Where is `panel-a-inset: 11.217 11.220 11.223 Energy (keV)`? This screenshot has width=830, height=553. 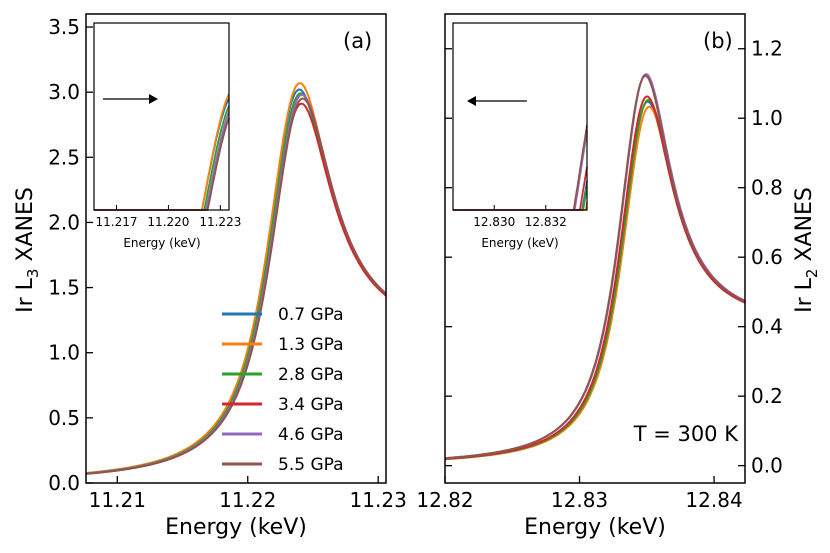 panel-a-inset: 11.217 11.220 11.223 Energy (keV) is located at coordinates (167, 136).